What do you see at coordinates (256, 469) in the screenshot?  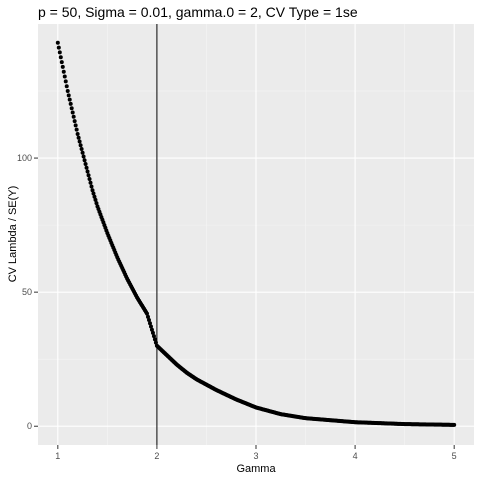 I see `x-axis-title: Gamma` at bounding box center [256, 469].